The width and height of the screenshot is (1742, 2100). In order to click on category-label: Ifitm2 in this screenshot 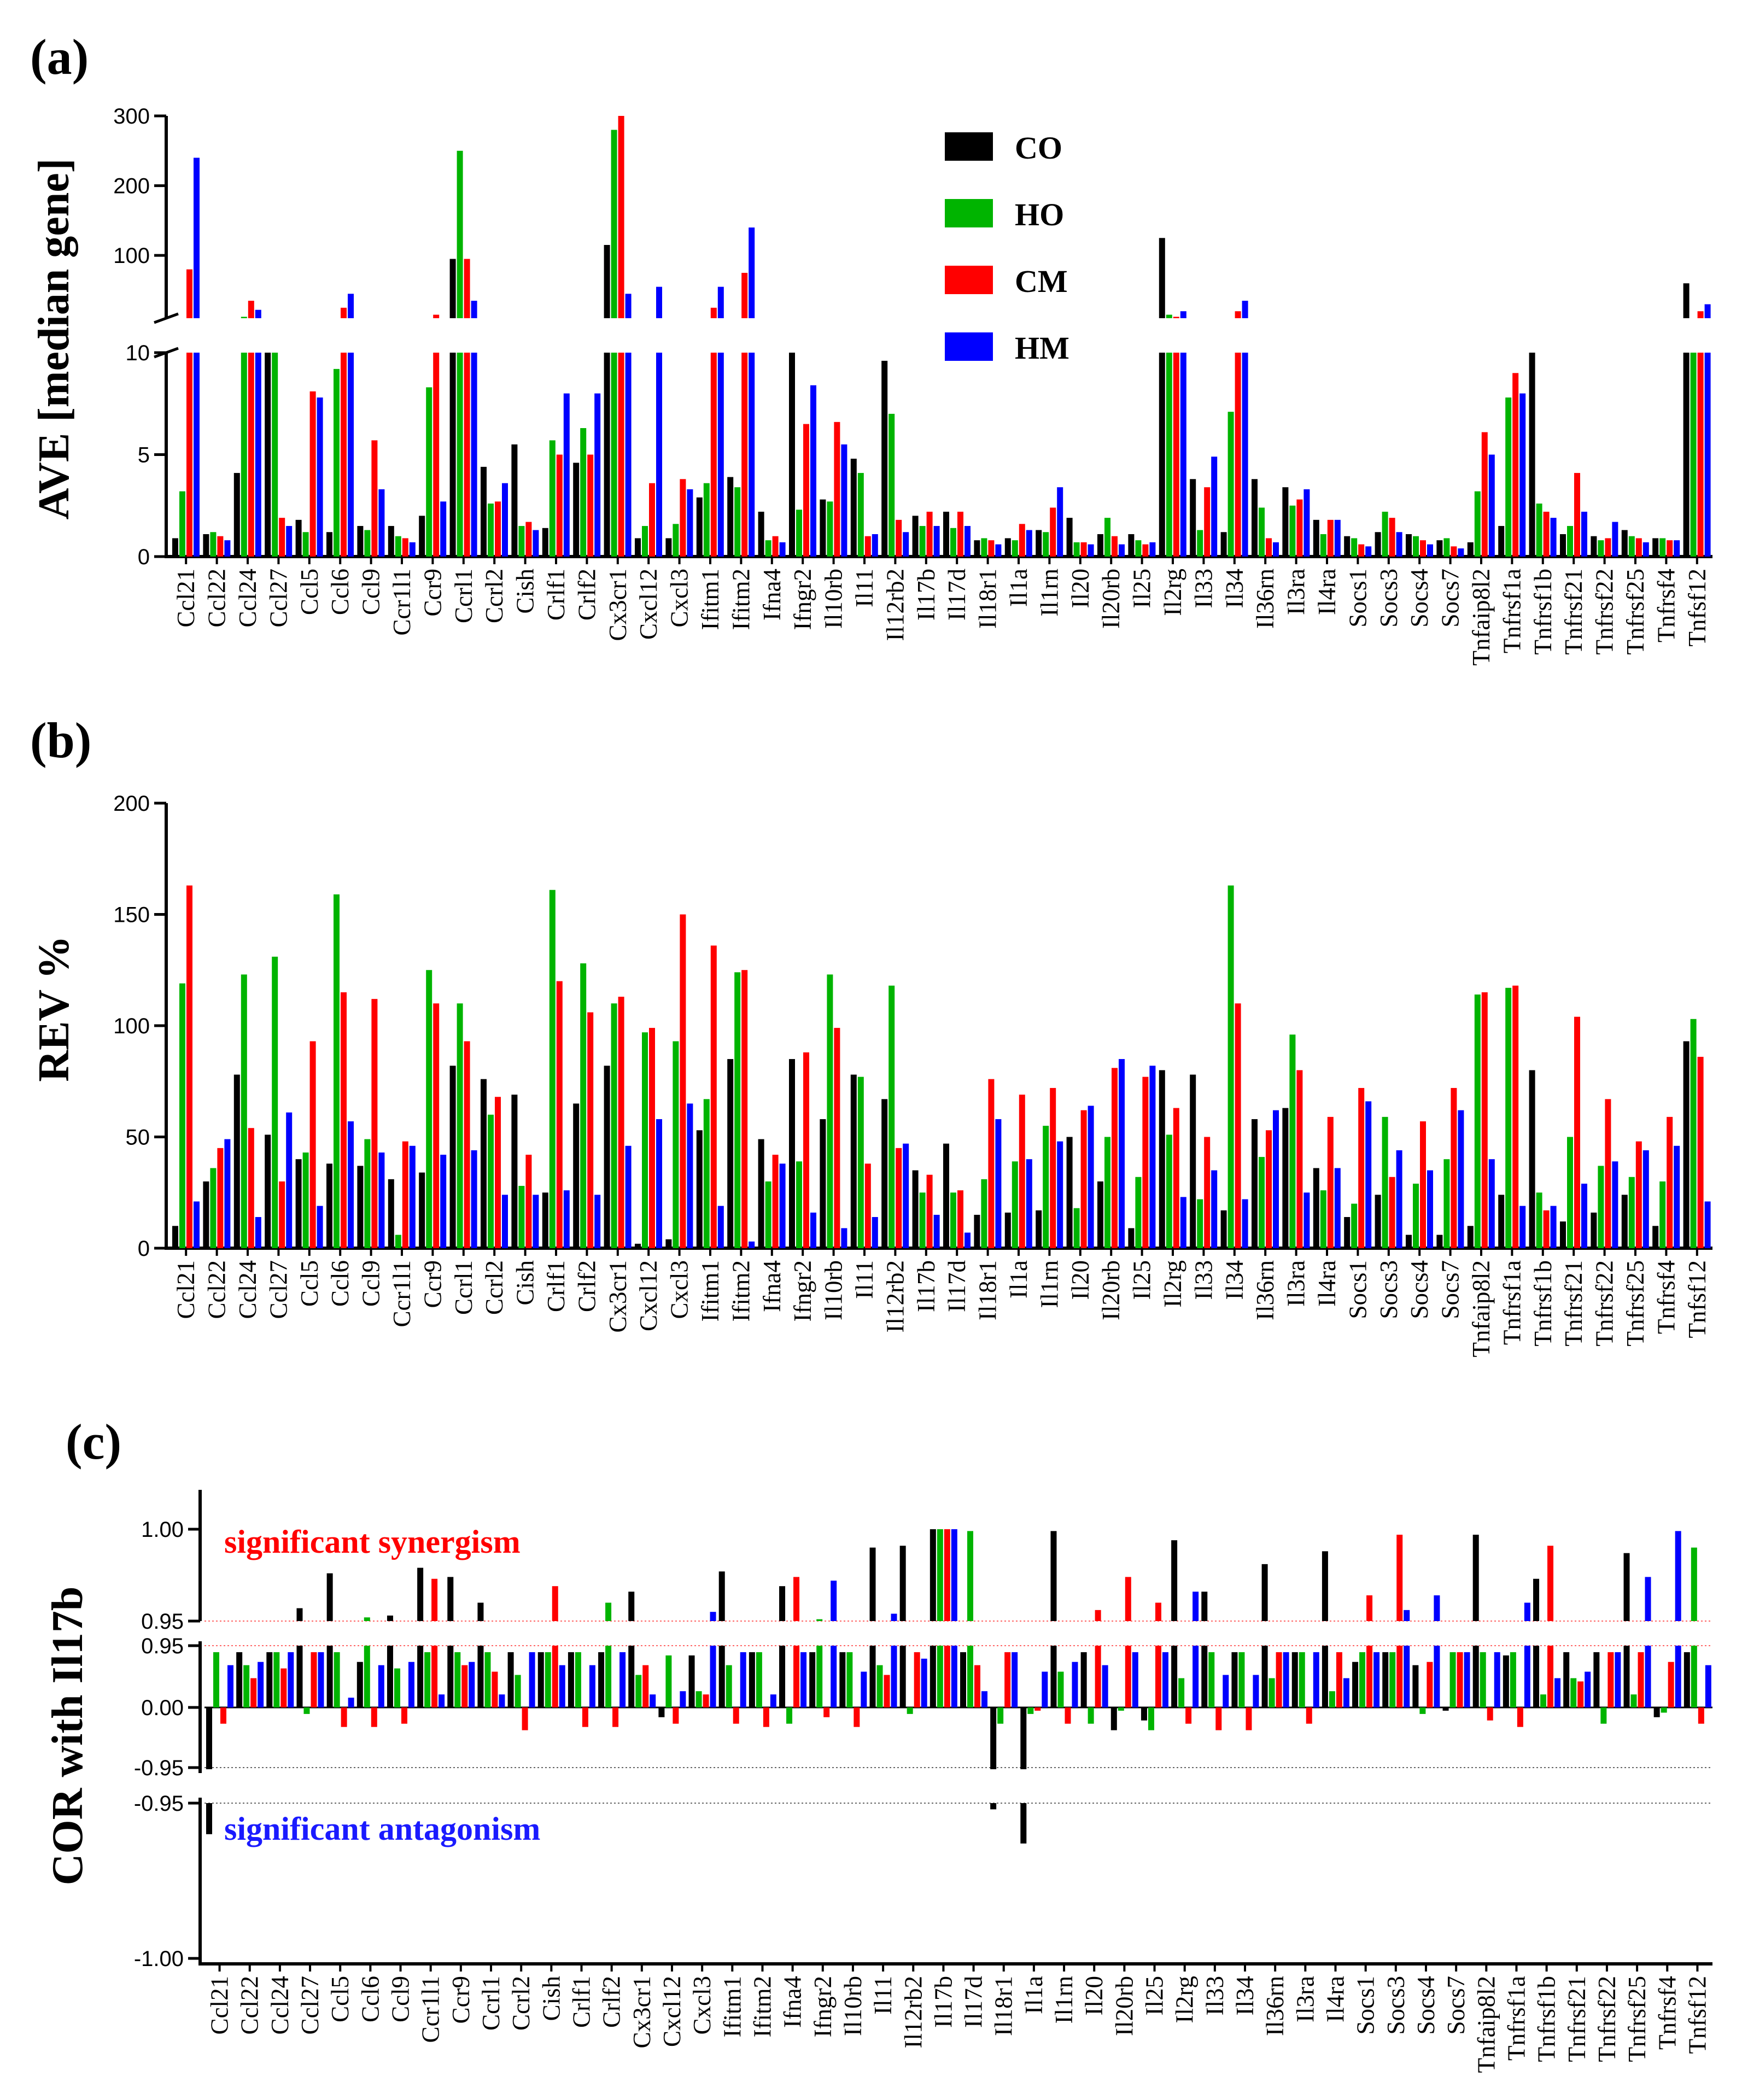, I will do `click(741, 1290)`.